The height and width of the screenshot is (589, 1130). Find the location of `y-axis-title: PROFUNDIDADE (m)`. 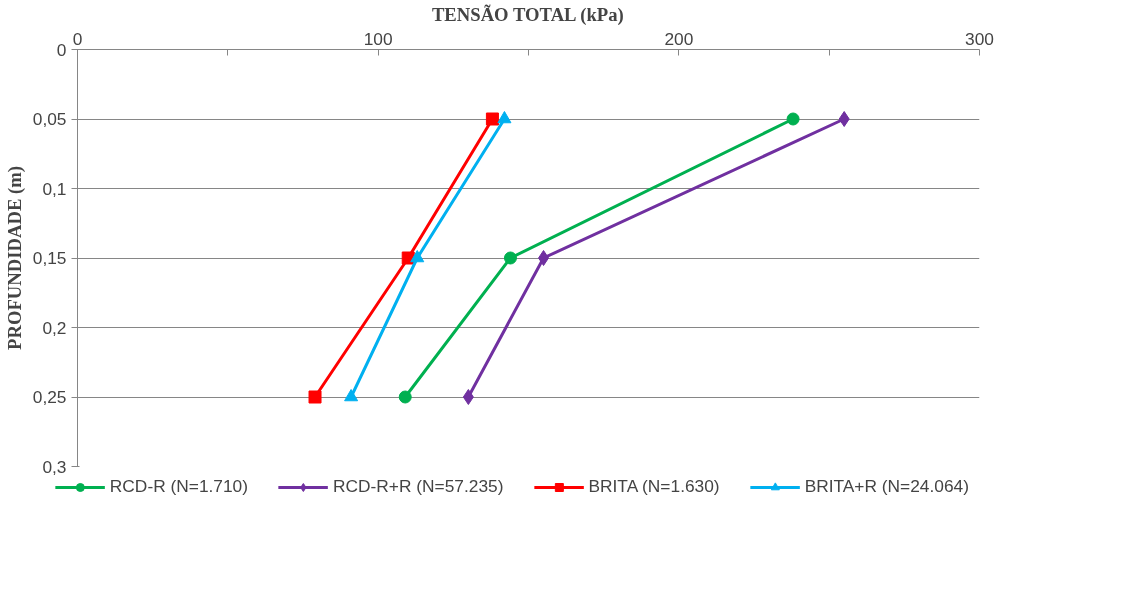

y-axis-title: PROFUNDIDADE (m) is located at coordinates (14, 258).